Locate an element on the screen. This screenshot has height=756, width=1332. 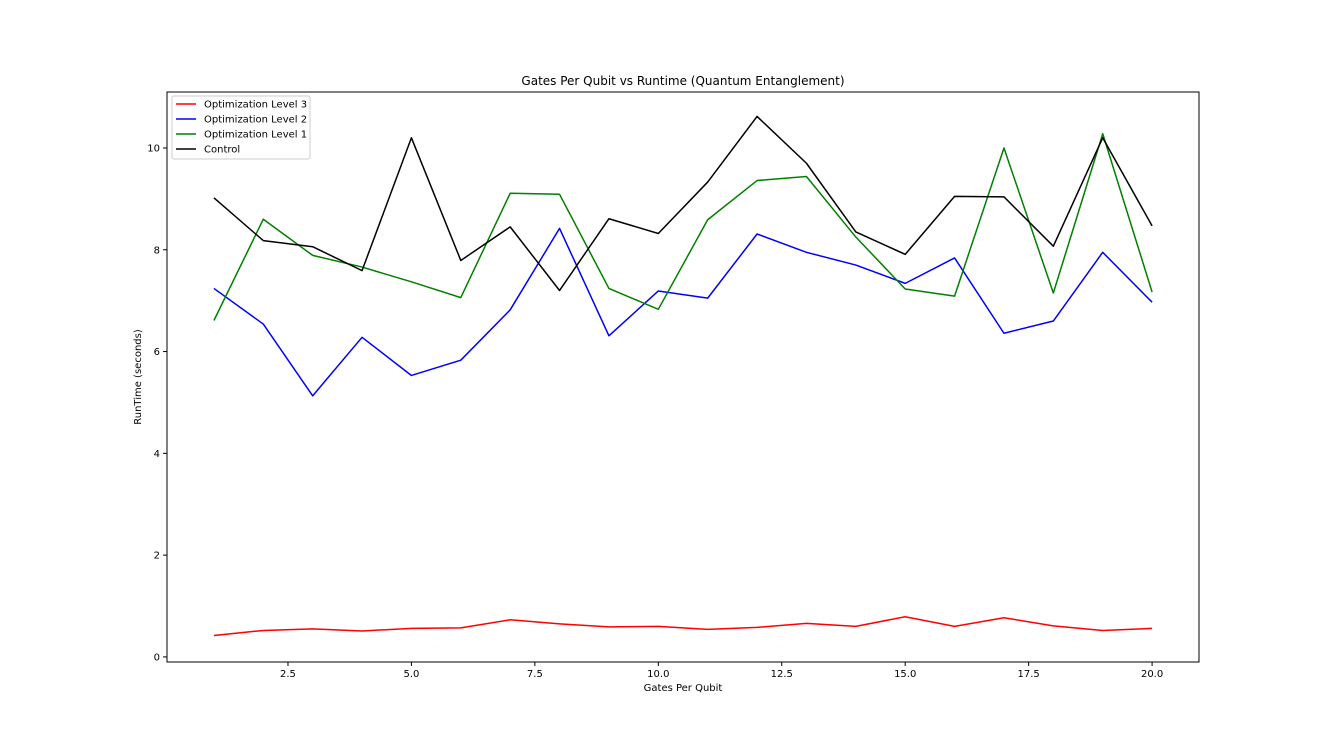
legend-label: Control is located at coordinates (222, 150).